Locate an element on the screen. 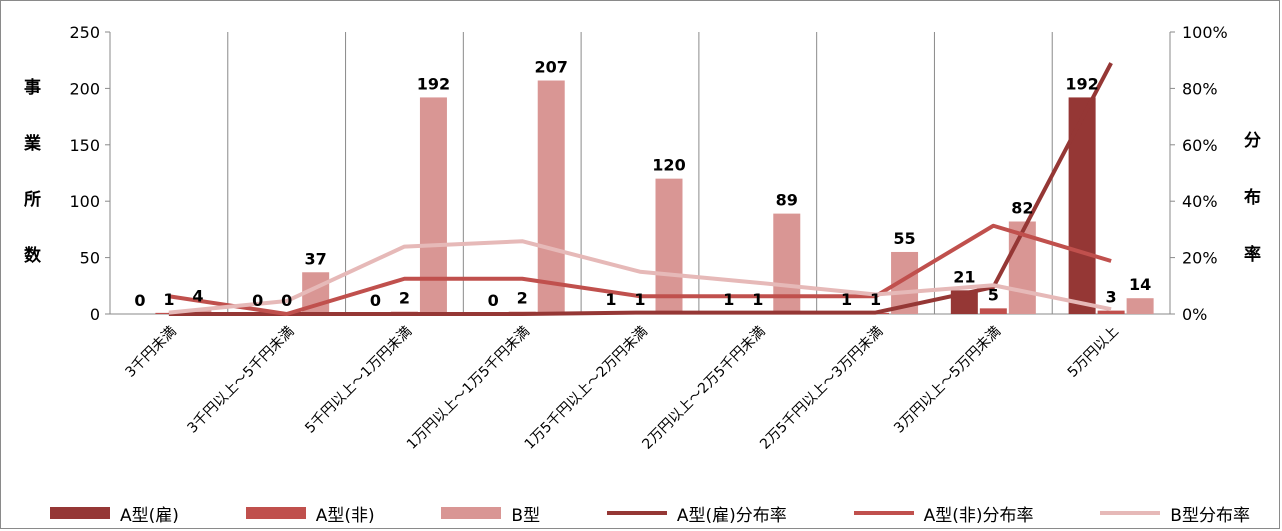 This screenshot has width=1282, height=531. legend-label: B型 is located at coordinates (526, 515).